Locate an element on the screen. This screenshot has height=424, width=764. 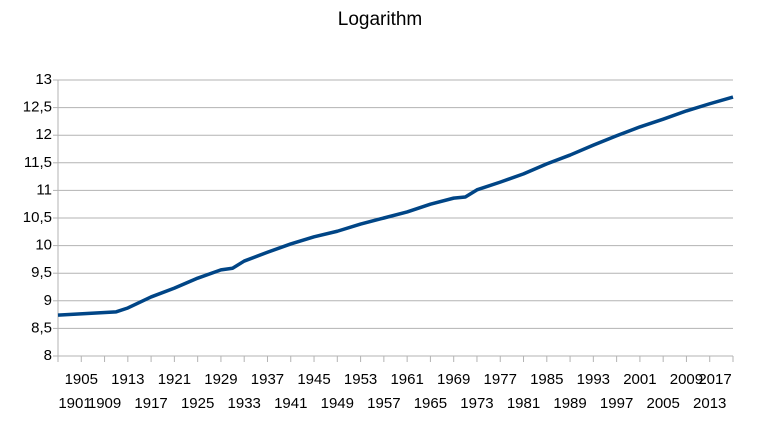
x-tick-label: 1937 is located at coordinates (267, 379).